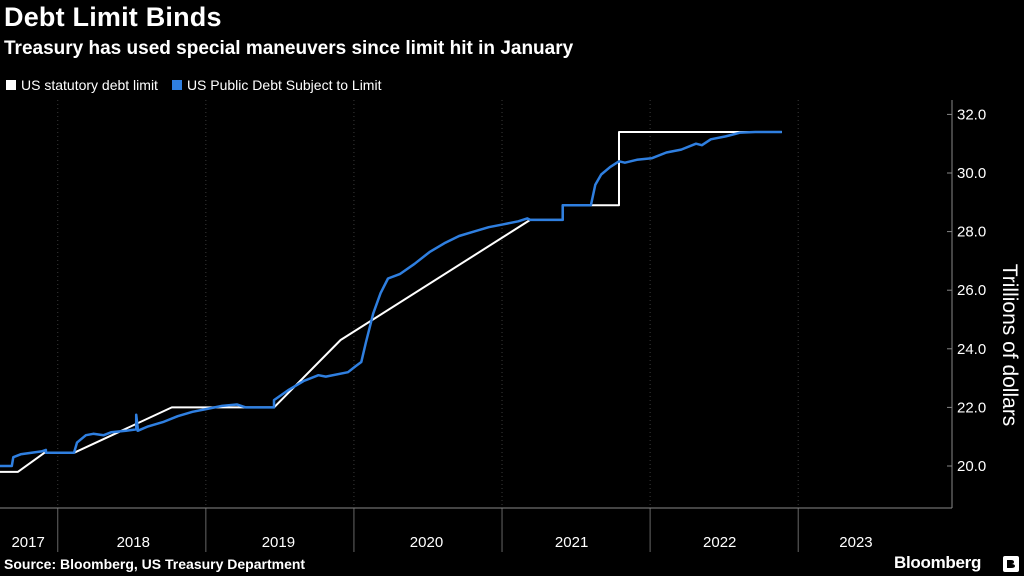 The height and width of the screenshot is (576, 1024). Describe the element at coordinates (971, 290) in the screenshot. I see `y-tick-label-3: 26.0` at that location.